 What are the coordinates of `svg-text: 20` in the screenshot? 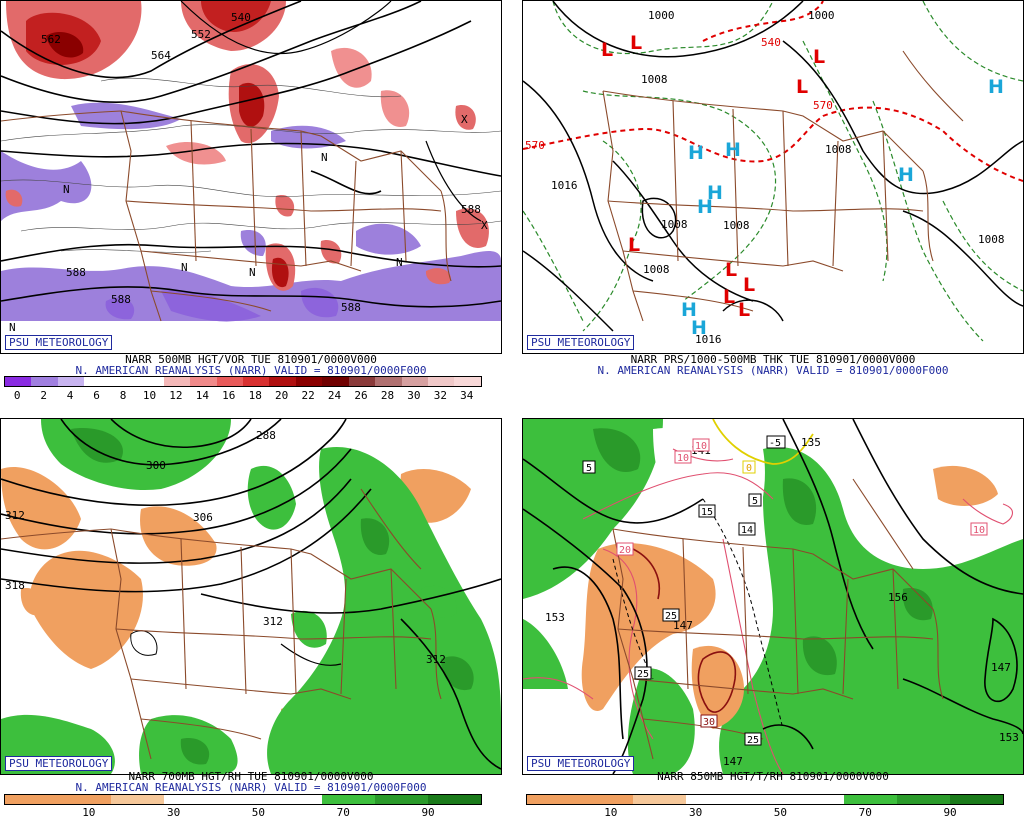 It's located at (625, 550).